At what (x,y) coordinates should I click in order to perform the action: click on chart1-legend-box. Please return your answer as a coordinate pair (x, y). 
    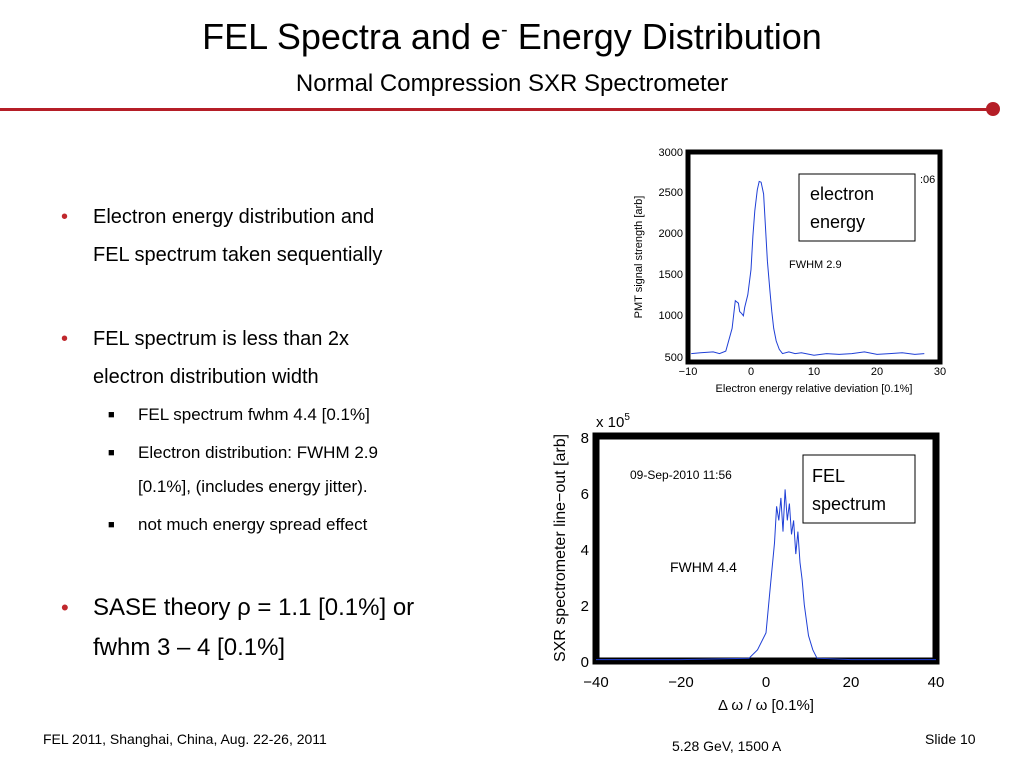
    Looking at the image, I should click on (857, 207).